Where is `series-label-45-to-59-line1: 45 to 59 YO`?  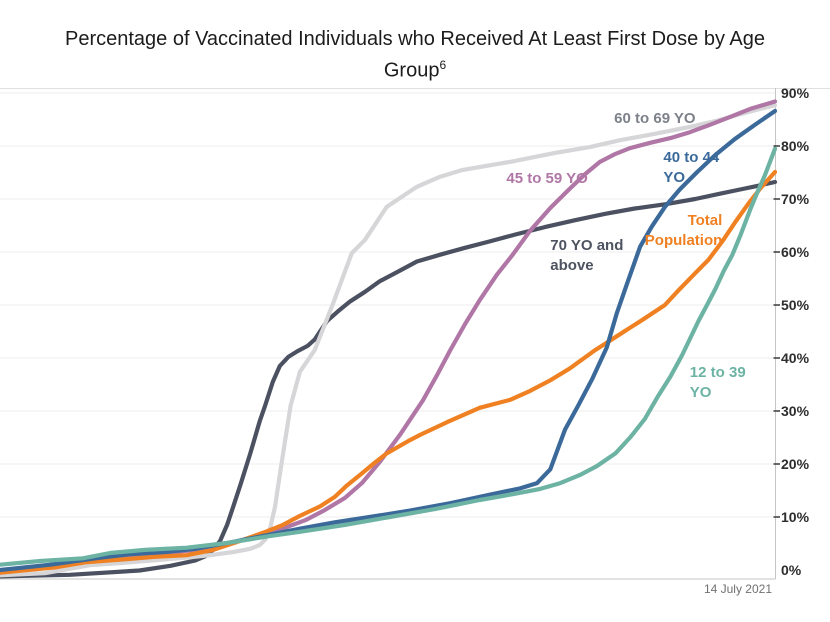 series-label-45-to-59-line1: 45 to 59 YO is located at coordinates (547, 178).